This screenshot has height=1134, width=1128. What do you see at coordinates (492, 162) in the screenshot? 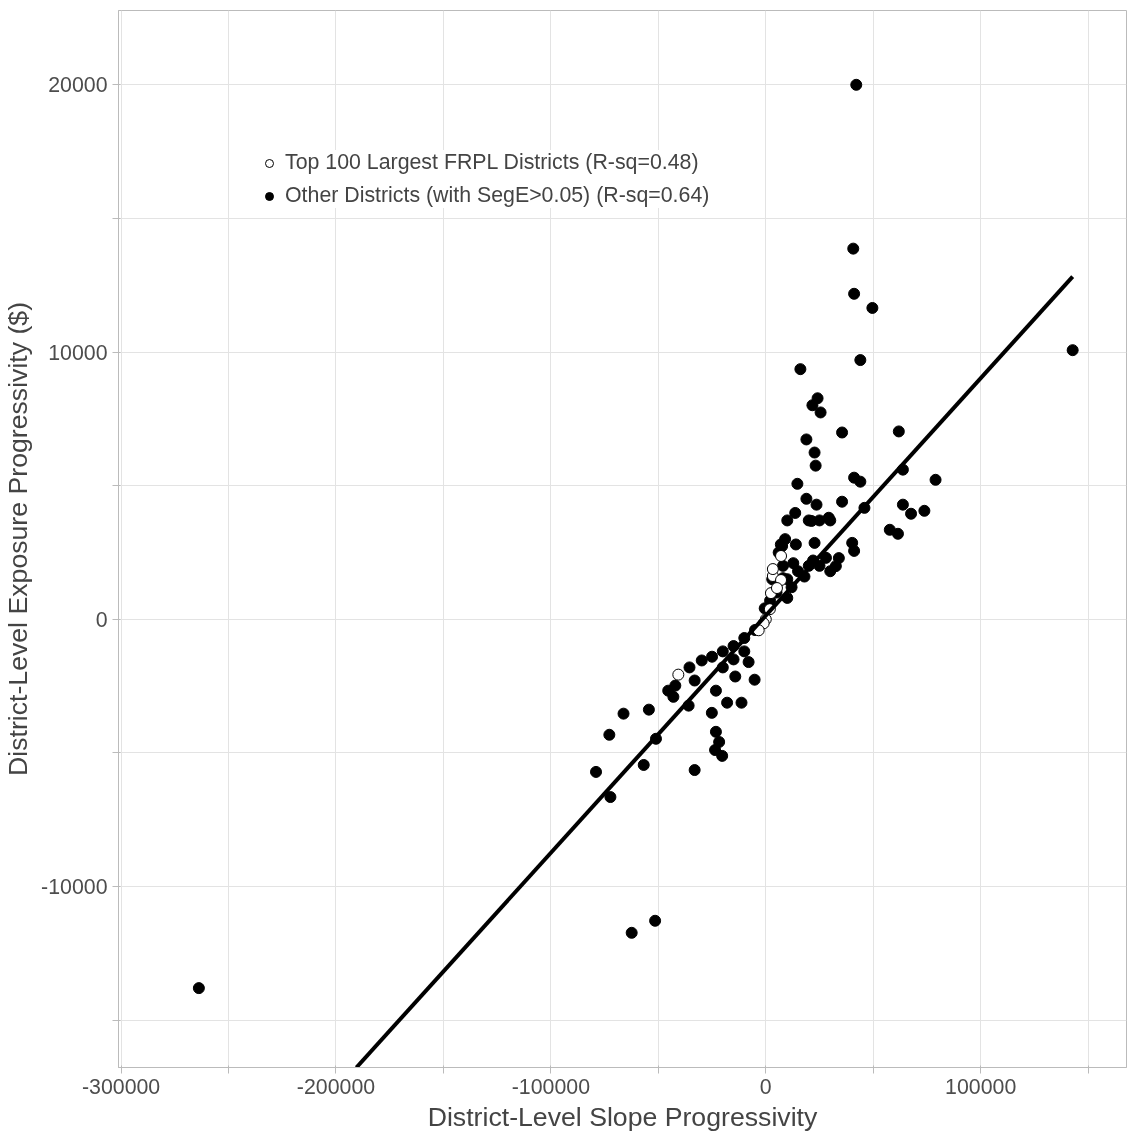
I see `legend-label: Top 100 Largest FRPL Districts (R-sq=0.48)` at bounding box center [492, 162].